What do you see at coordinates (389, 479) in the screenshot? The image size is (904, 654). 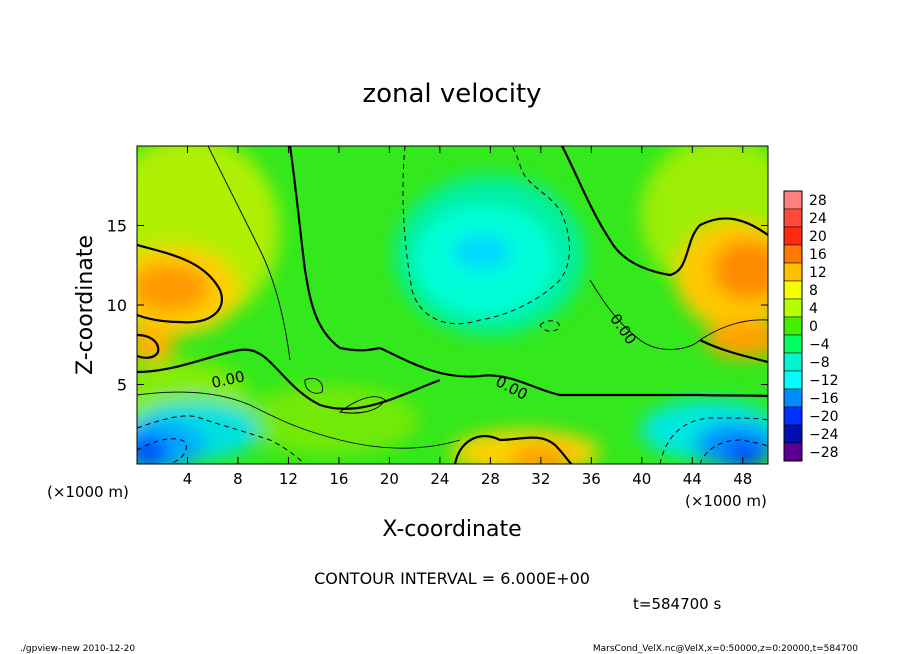 I see `x-tick-label: 20` at bounding box center [389, 479].